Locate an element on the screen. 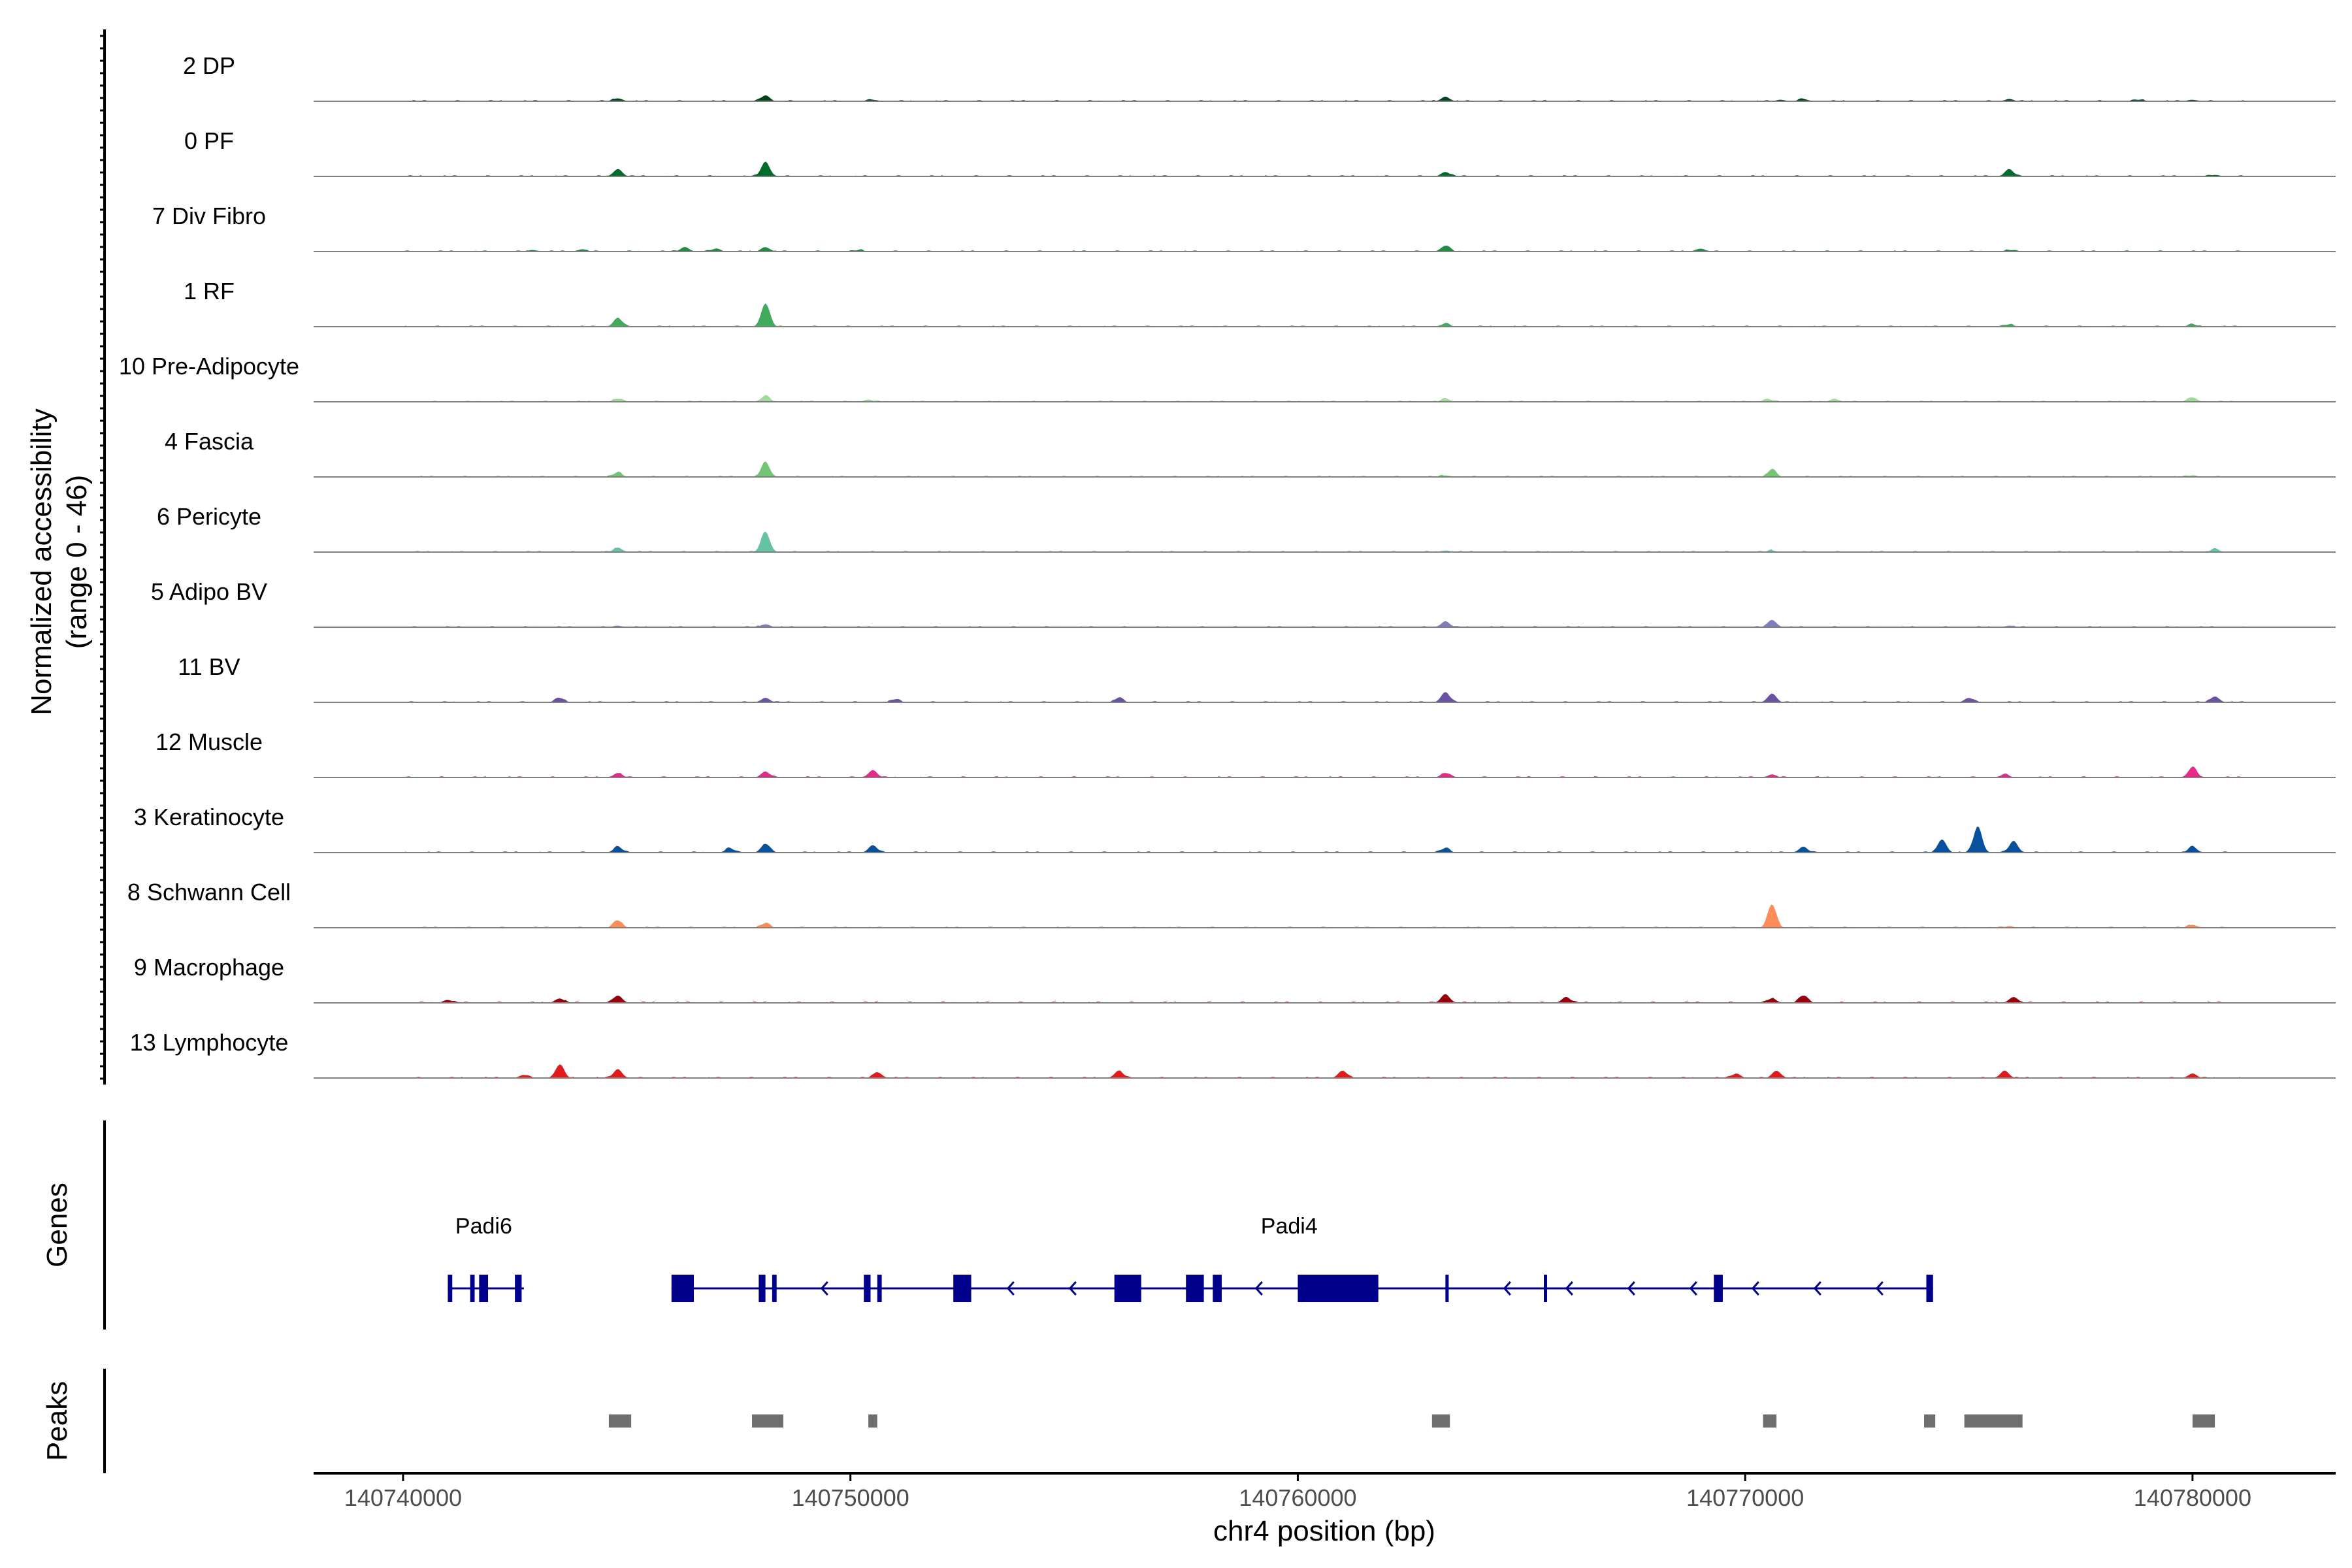 The width and height of the screenshot is (2352, 1568). peaks-axis-title: Peaks is located at coordinates (57, 1421).